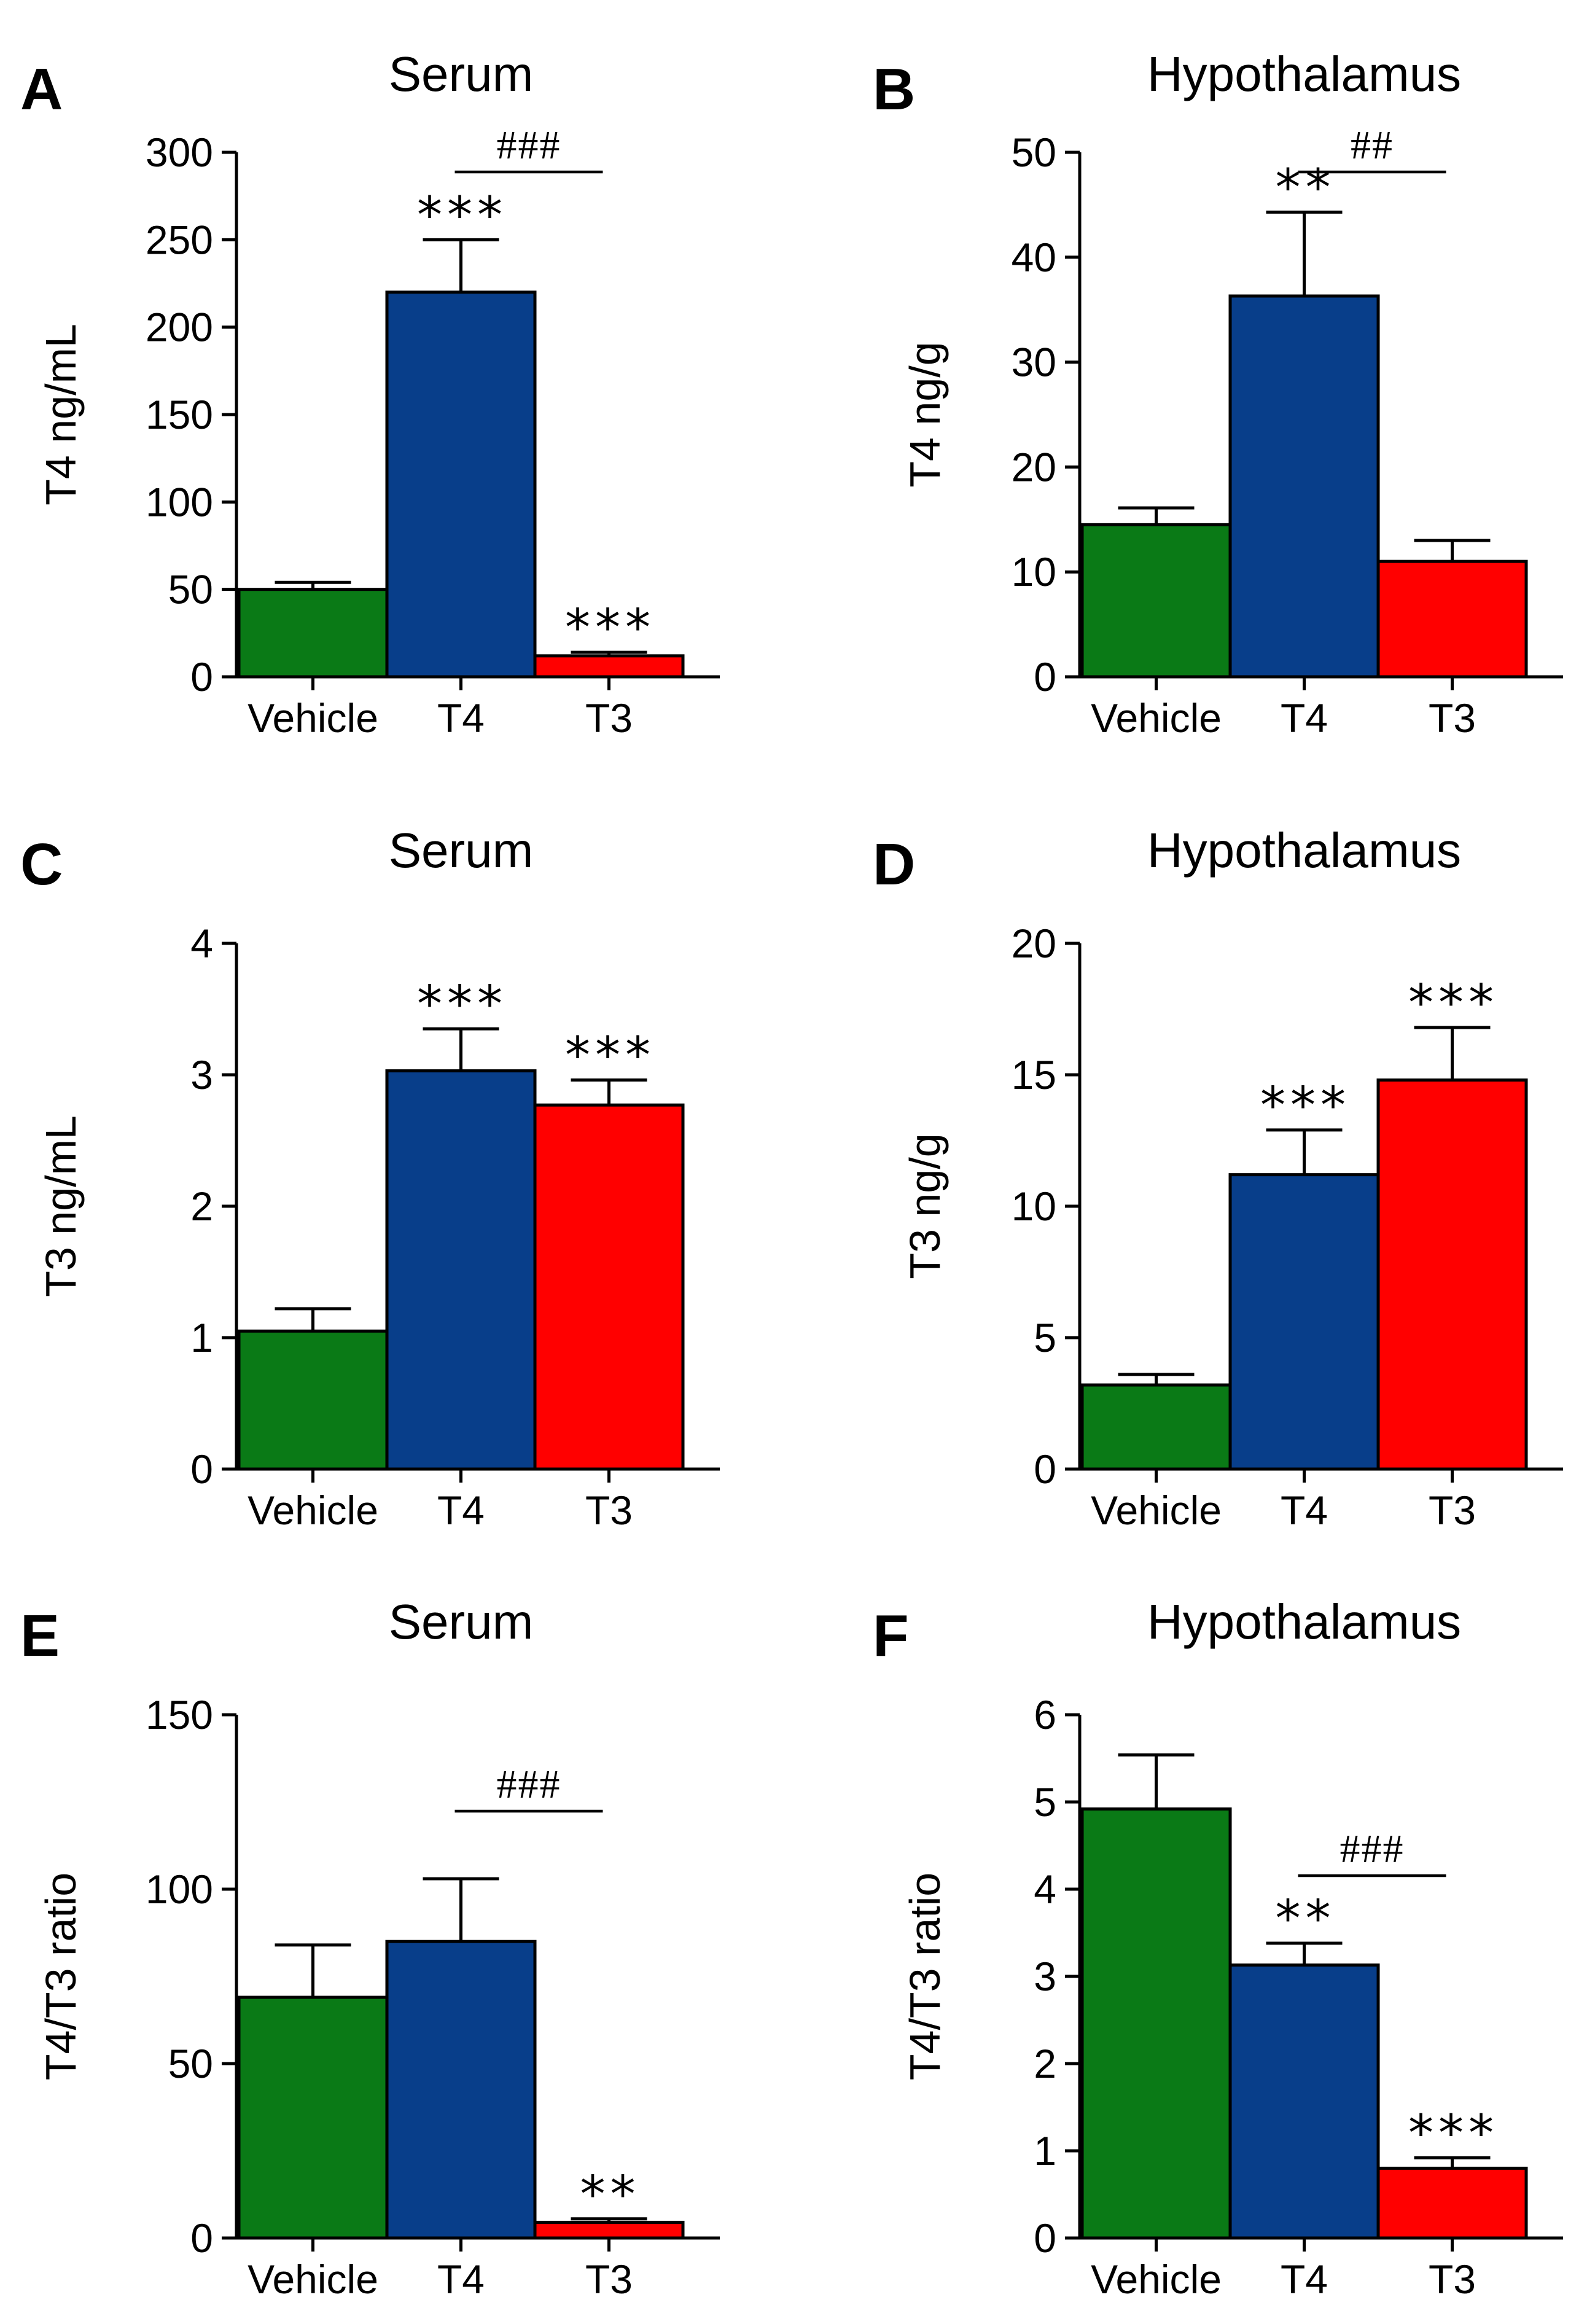 Image resolution: width=1595 pixels, height=2324 pixels. I want to click on y-tick-label: 6, so click(1045, 1714).